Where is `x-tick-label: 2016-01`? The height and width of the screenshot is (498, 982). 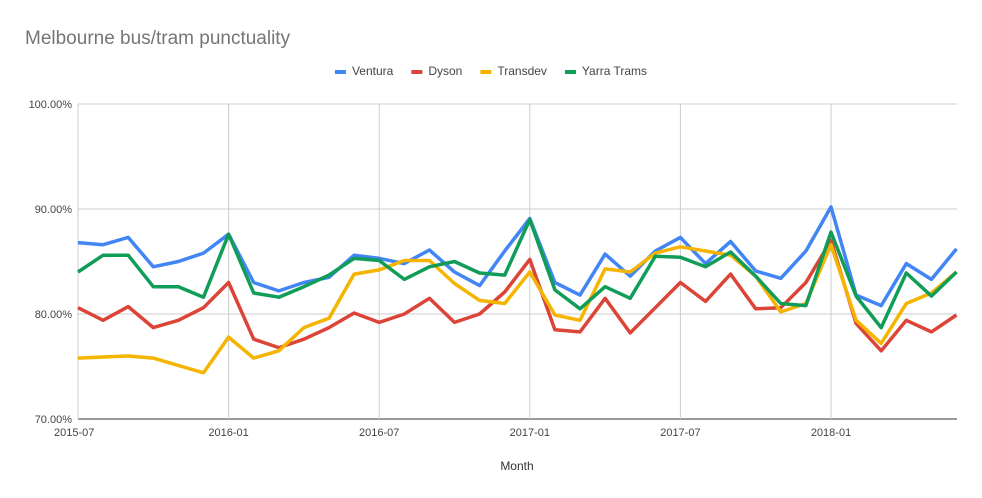 x-tick-label: 2016-01 is located at coordinates (228, 433).